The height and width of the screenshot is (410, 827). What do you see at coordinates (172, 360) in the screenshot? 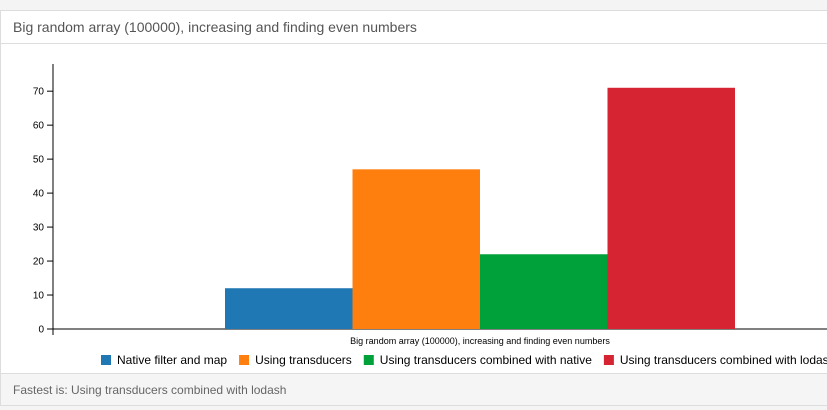
I see `legend-label-1: Native filter and map` at bounding box center [172, 360].